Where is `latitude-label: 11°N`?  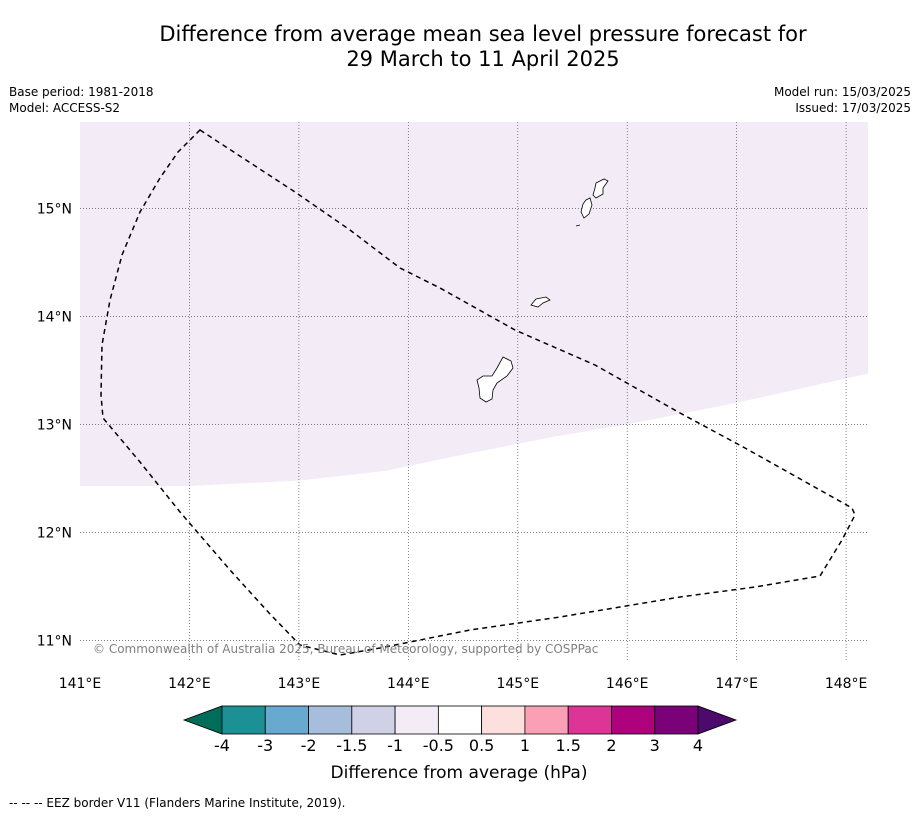 latitude-label: 11°N is located at coordinates (54, 641).